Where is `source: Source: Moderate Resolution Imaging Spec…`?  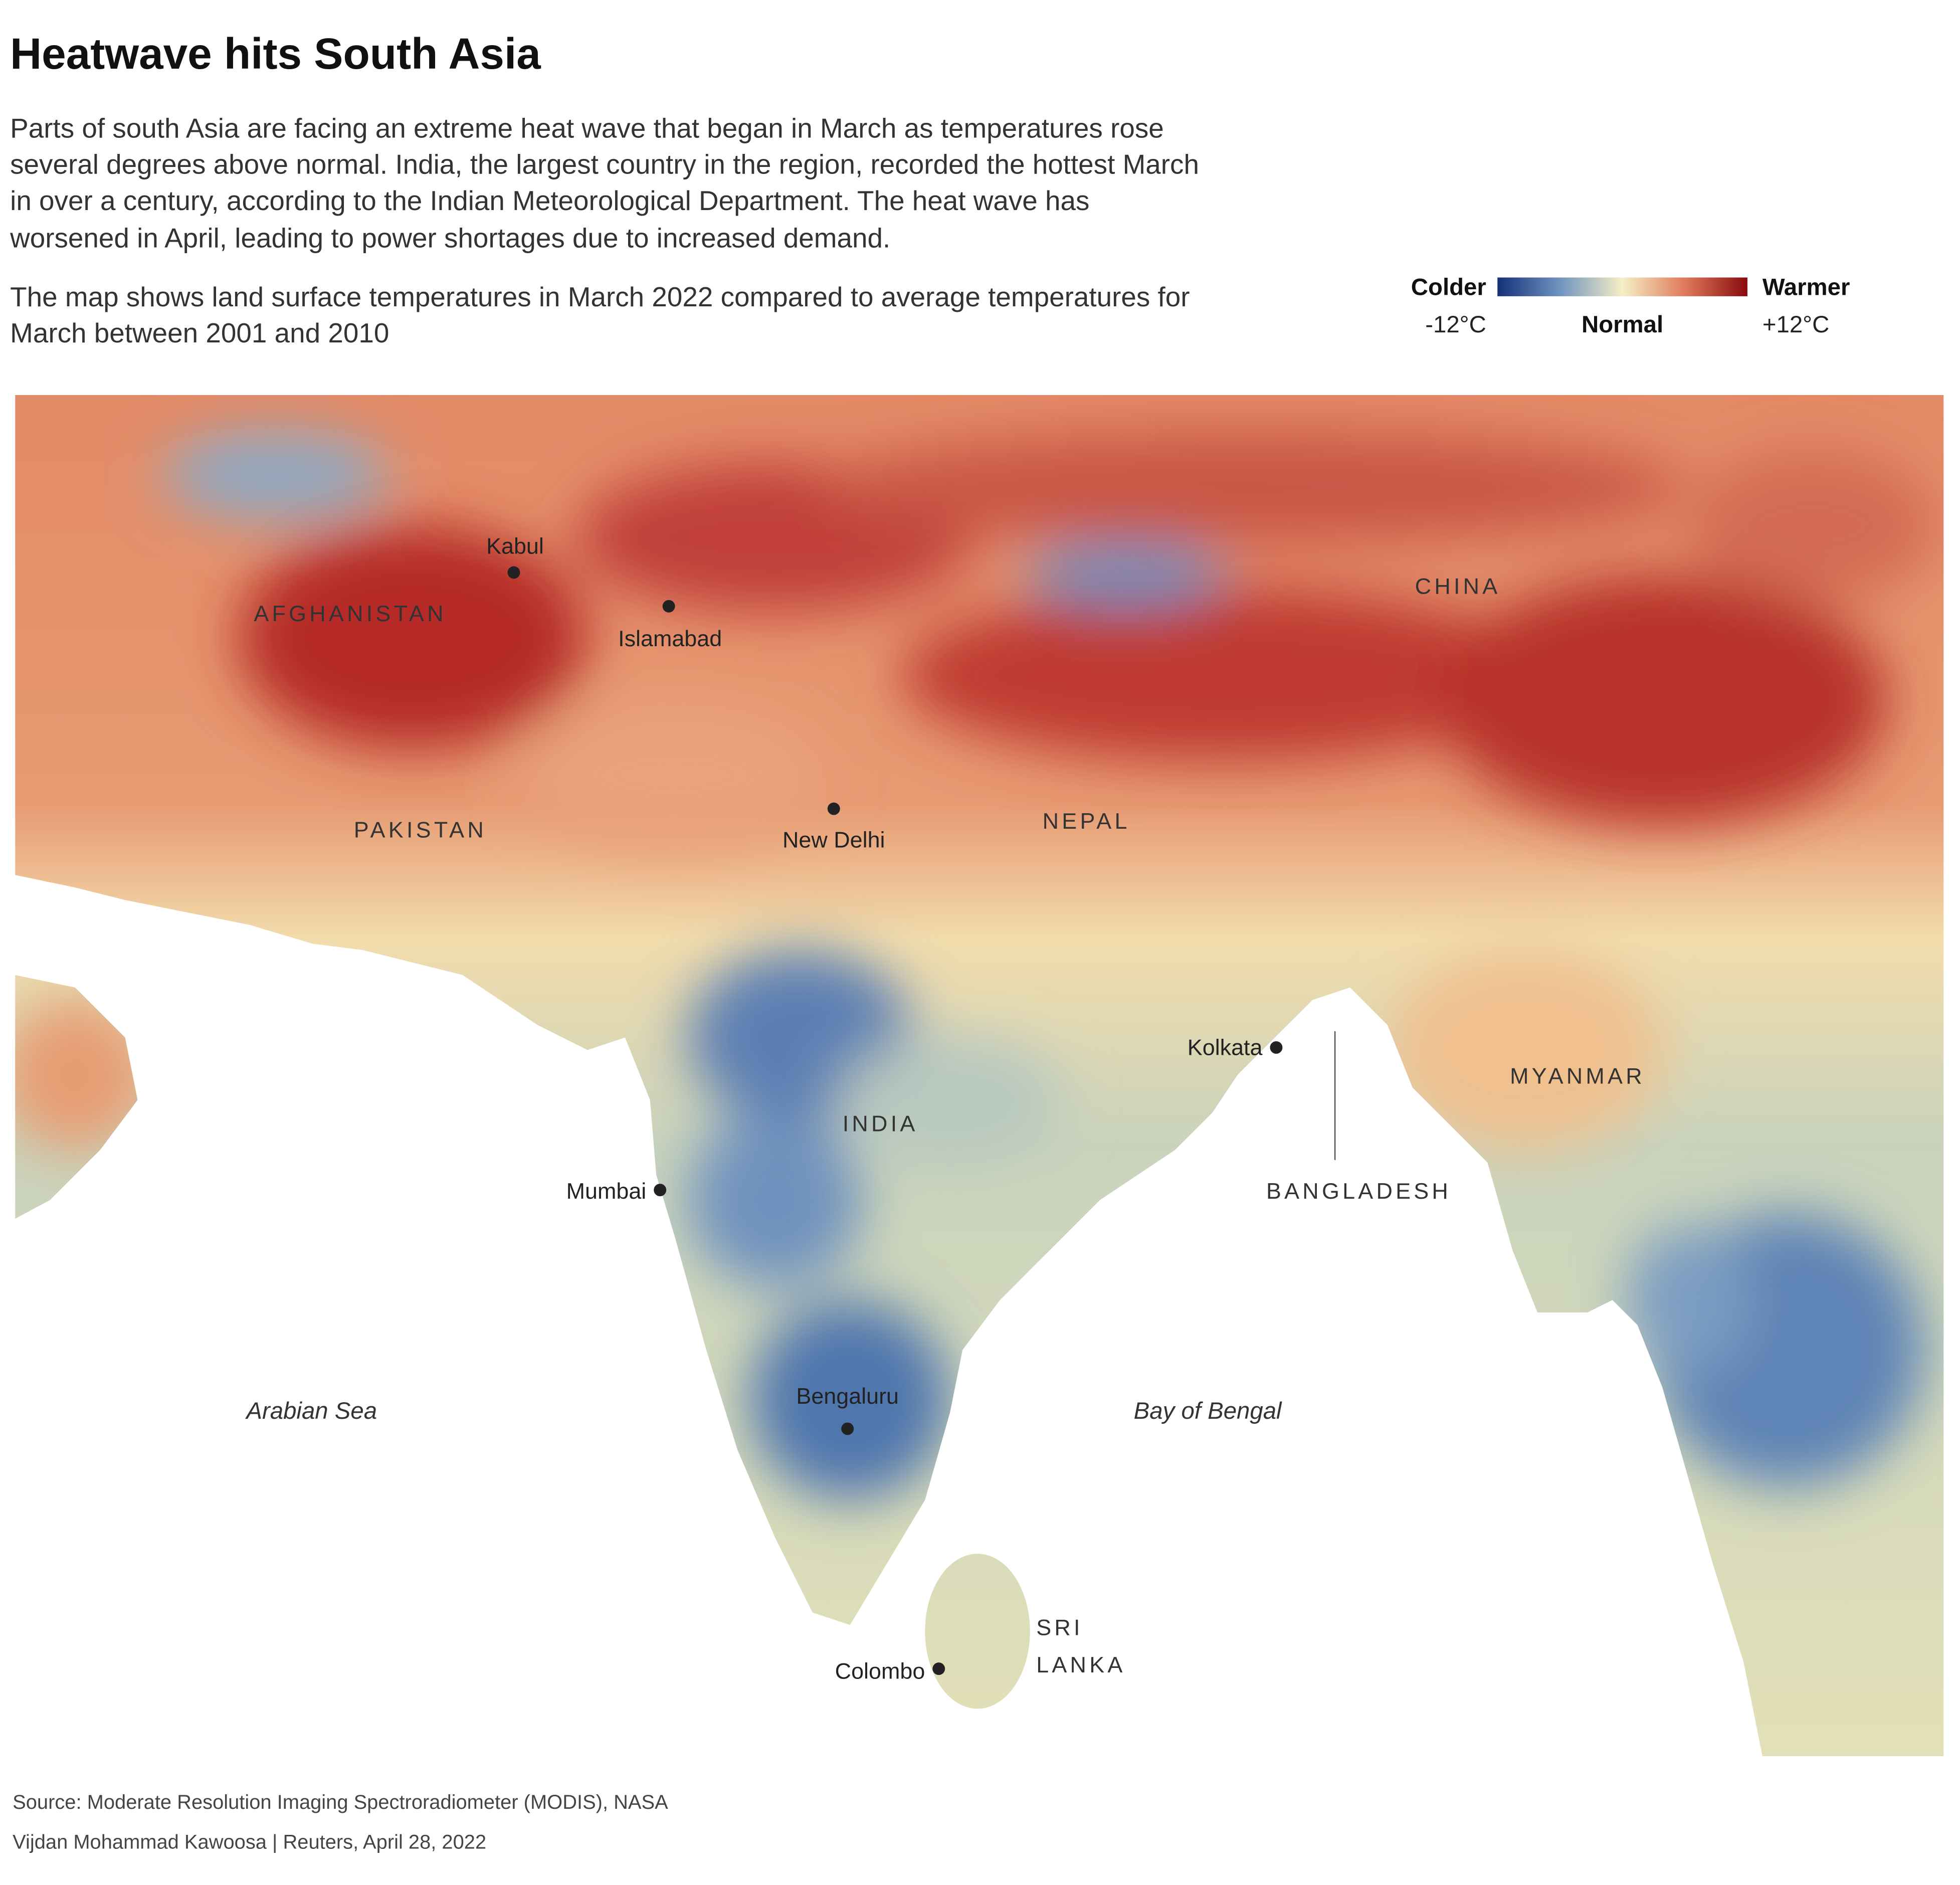 source: Source: Moderate Resolution Imaging Spec… is located at coordinates (340, 1802).